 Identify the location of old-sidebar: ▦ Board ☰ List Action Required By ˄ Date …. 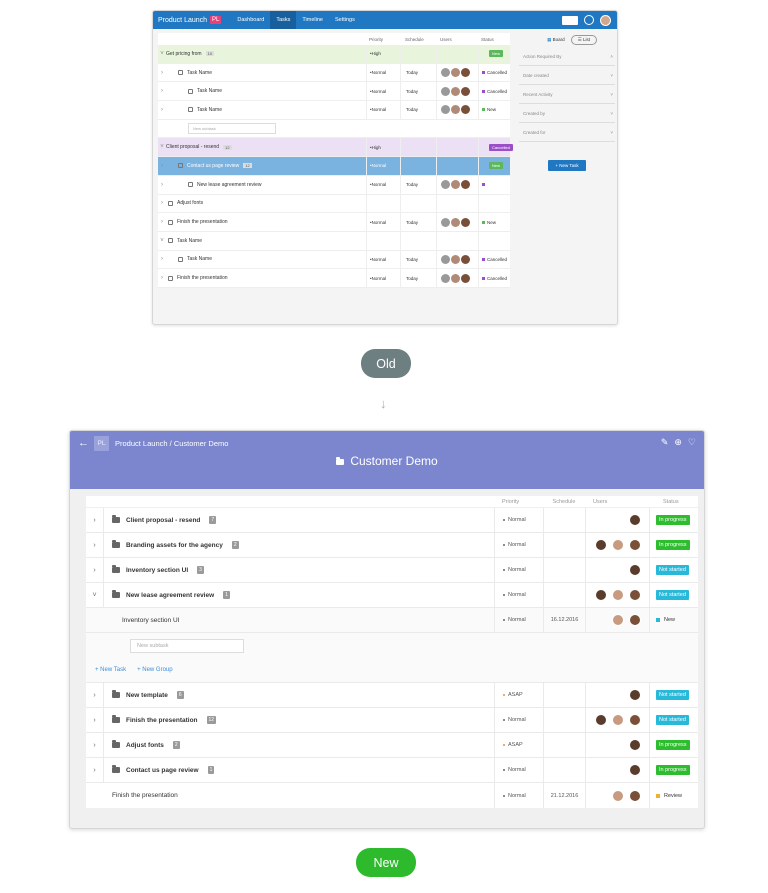
(567, 102).